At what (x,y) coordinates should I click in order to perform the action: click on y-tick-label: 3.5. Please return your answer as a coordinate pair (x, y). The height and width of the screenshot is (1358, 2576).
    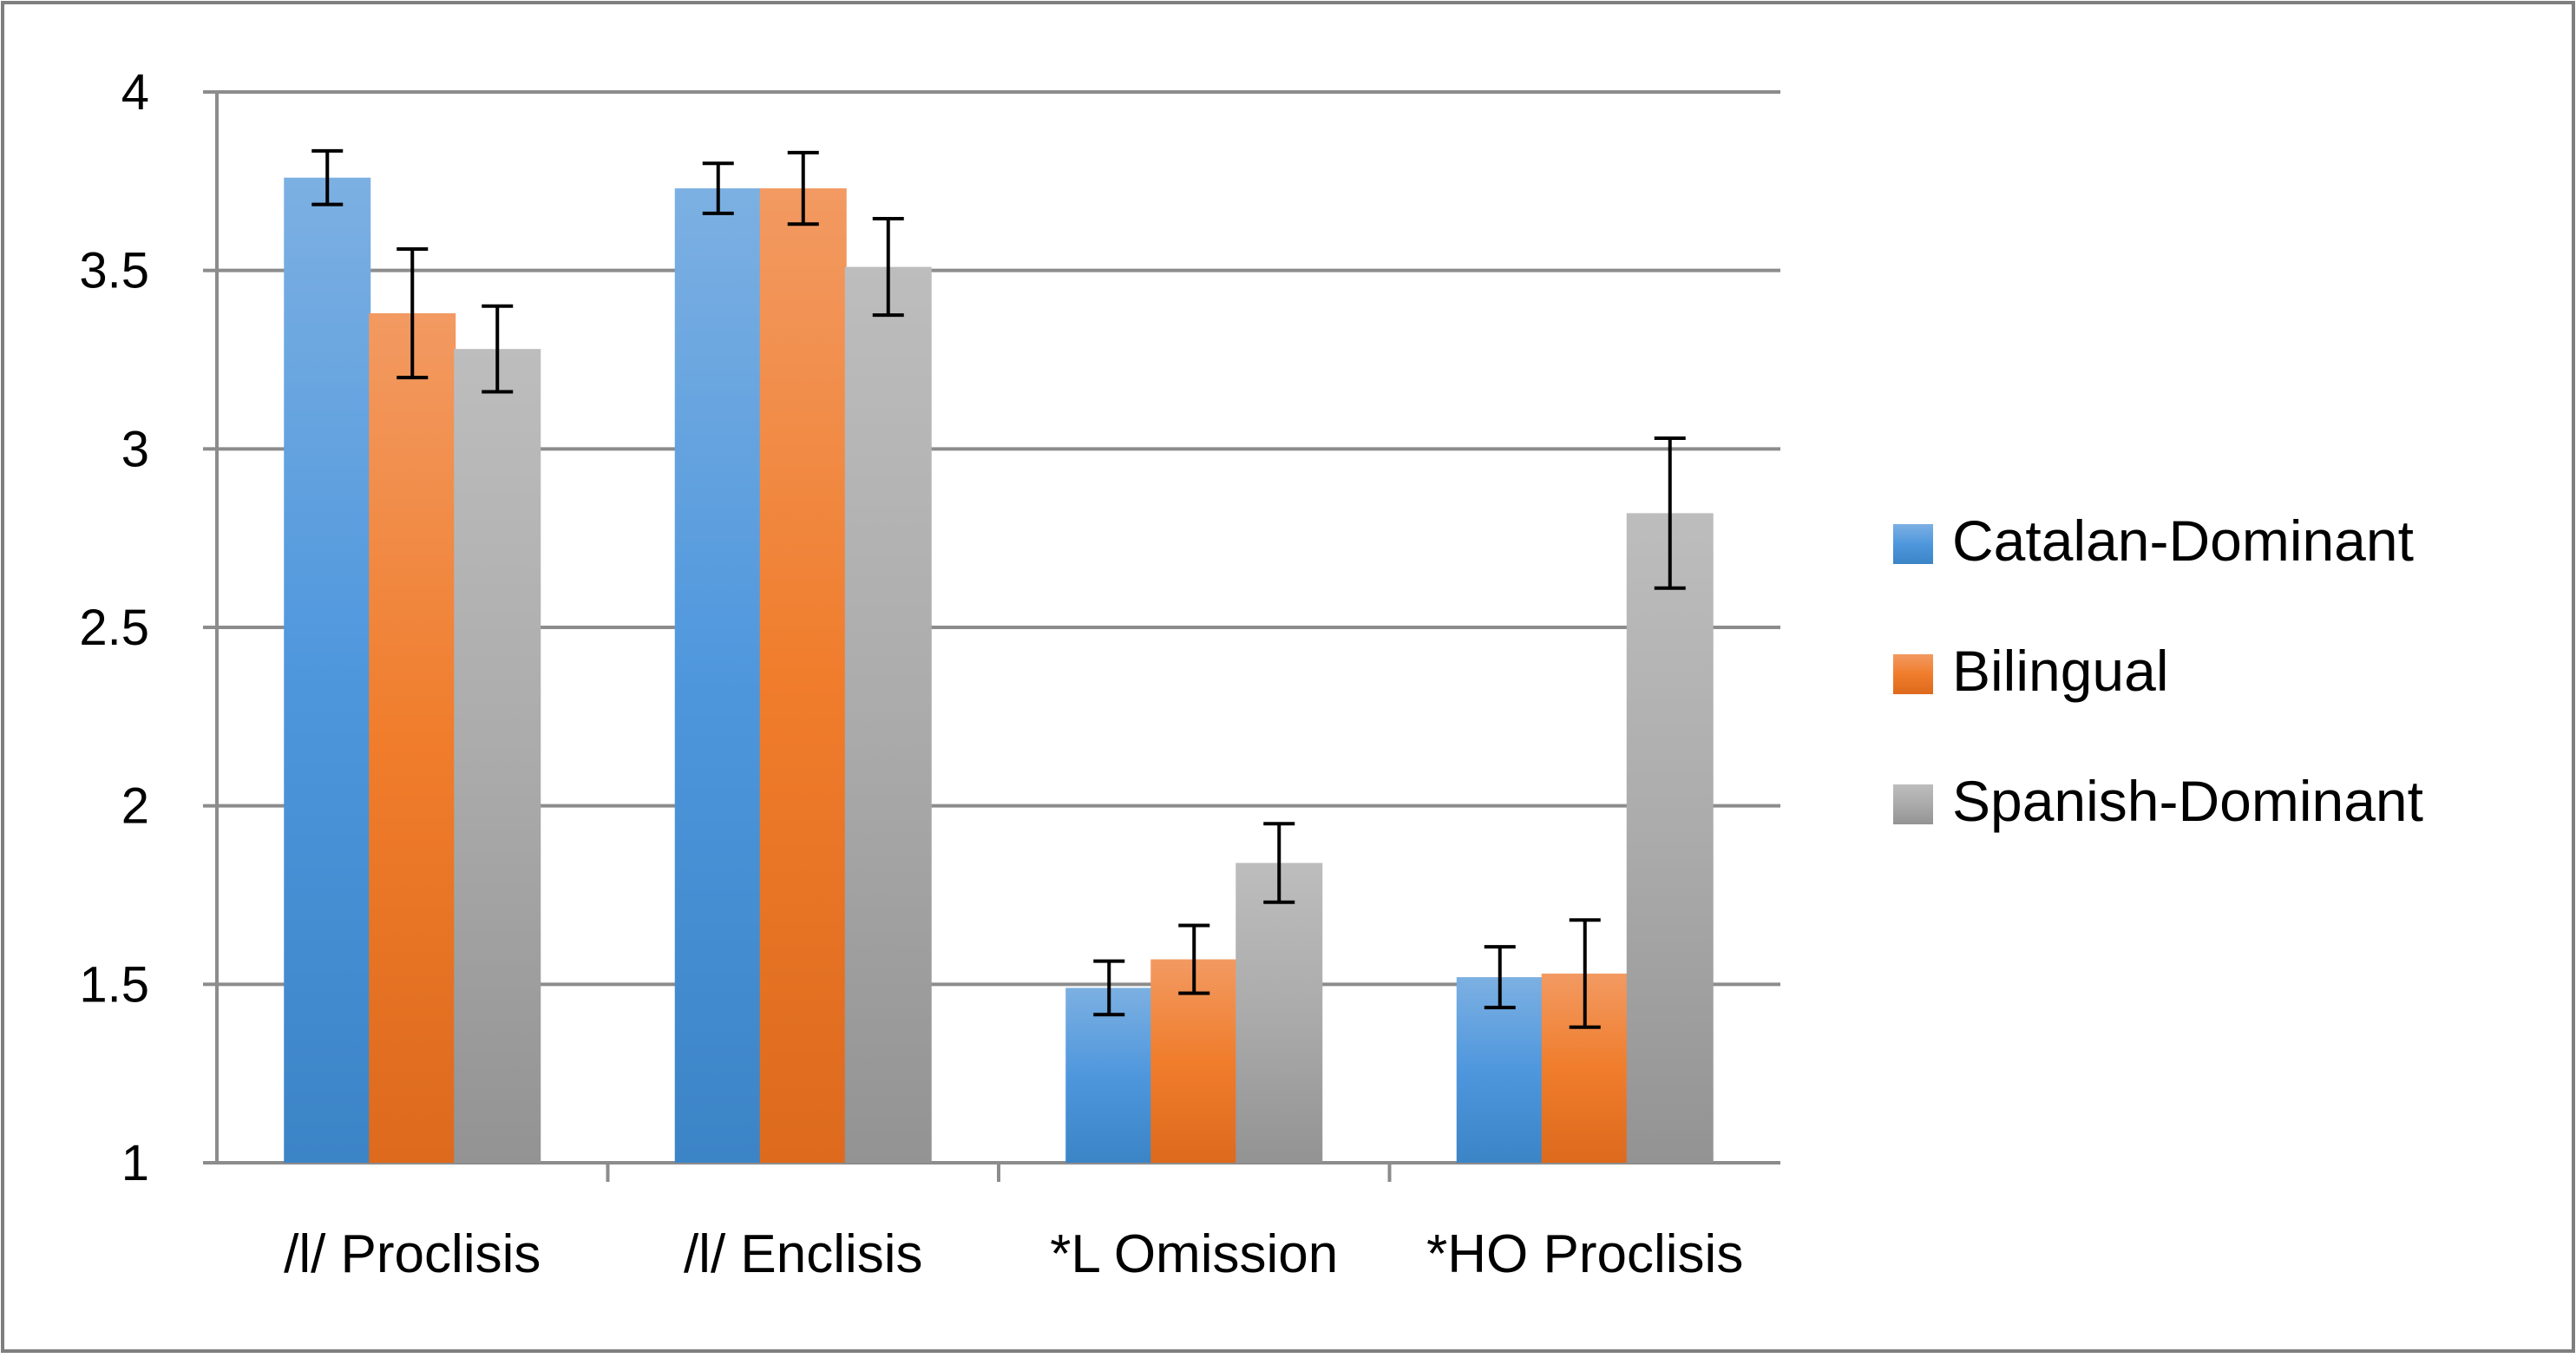
    Looking at the image, I should click on (114, 271).